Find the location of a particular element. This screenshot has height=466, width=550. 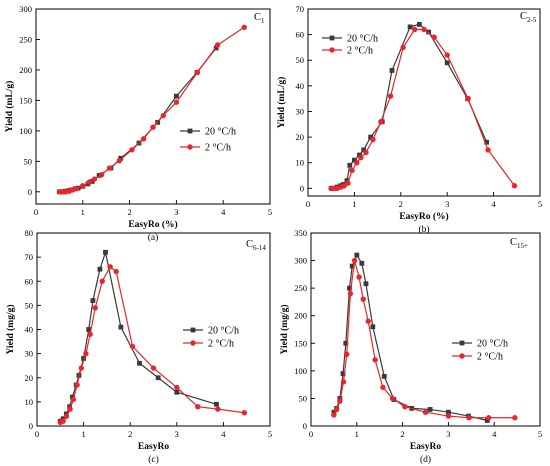

y-tick-label: 0 is located at coordinates (305, 426).